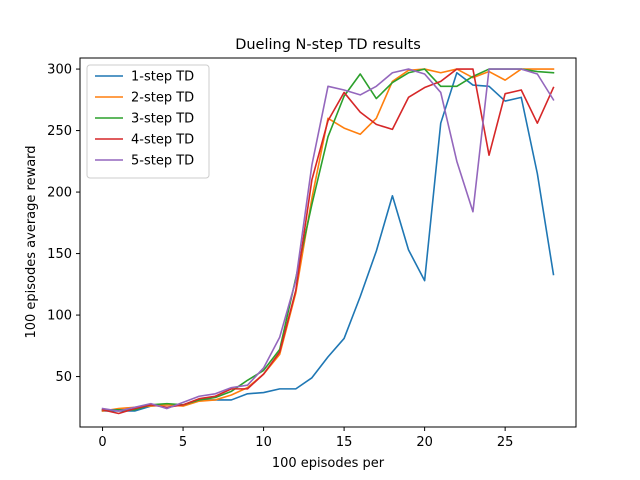  I want to click on y-tick-label: 150, so click(59, 254).